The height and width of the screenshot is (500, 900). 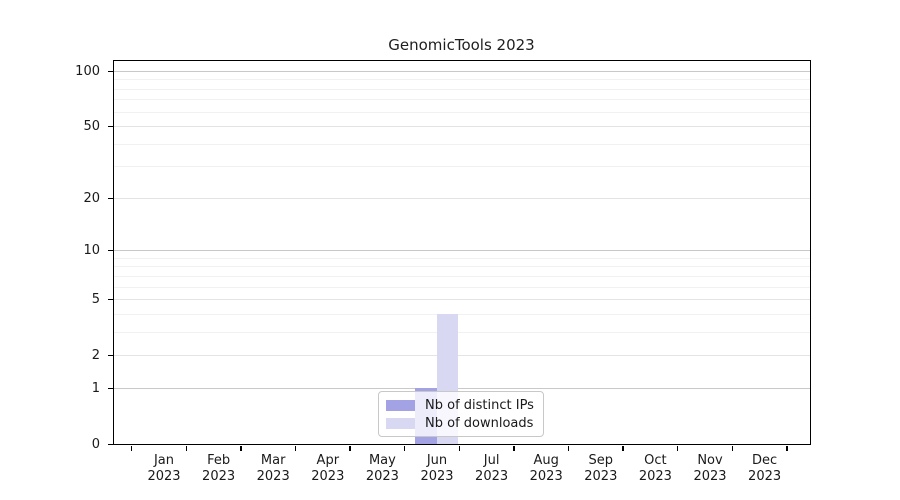 I want to click on month-name: Oct, so click(x=655, y=460).